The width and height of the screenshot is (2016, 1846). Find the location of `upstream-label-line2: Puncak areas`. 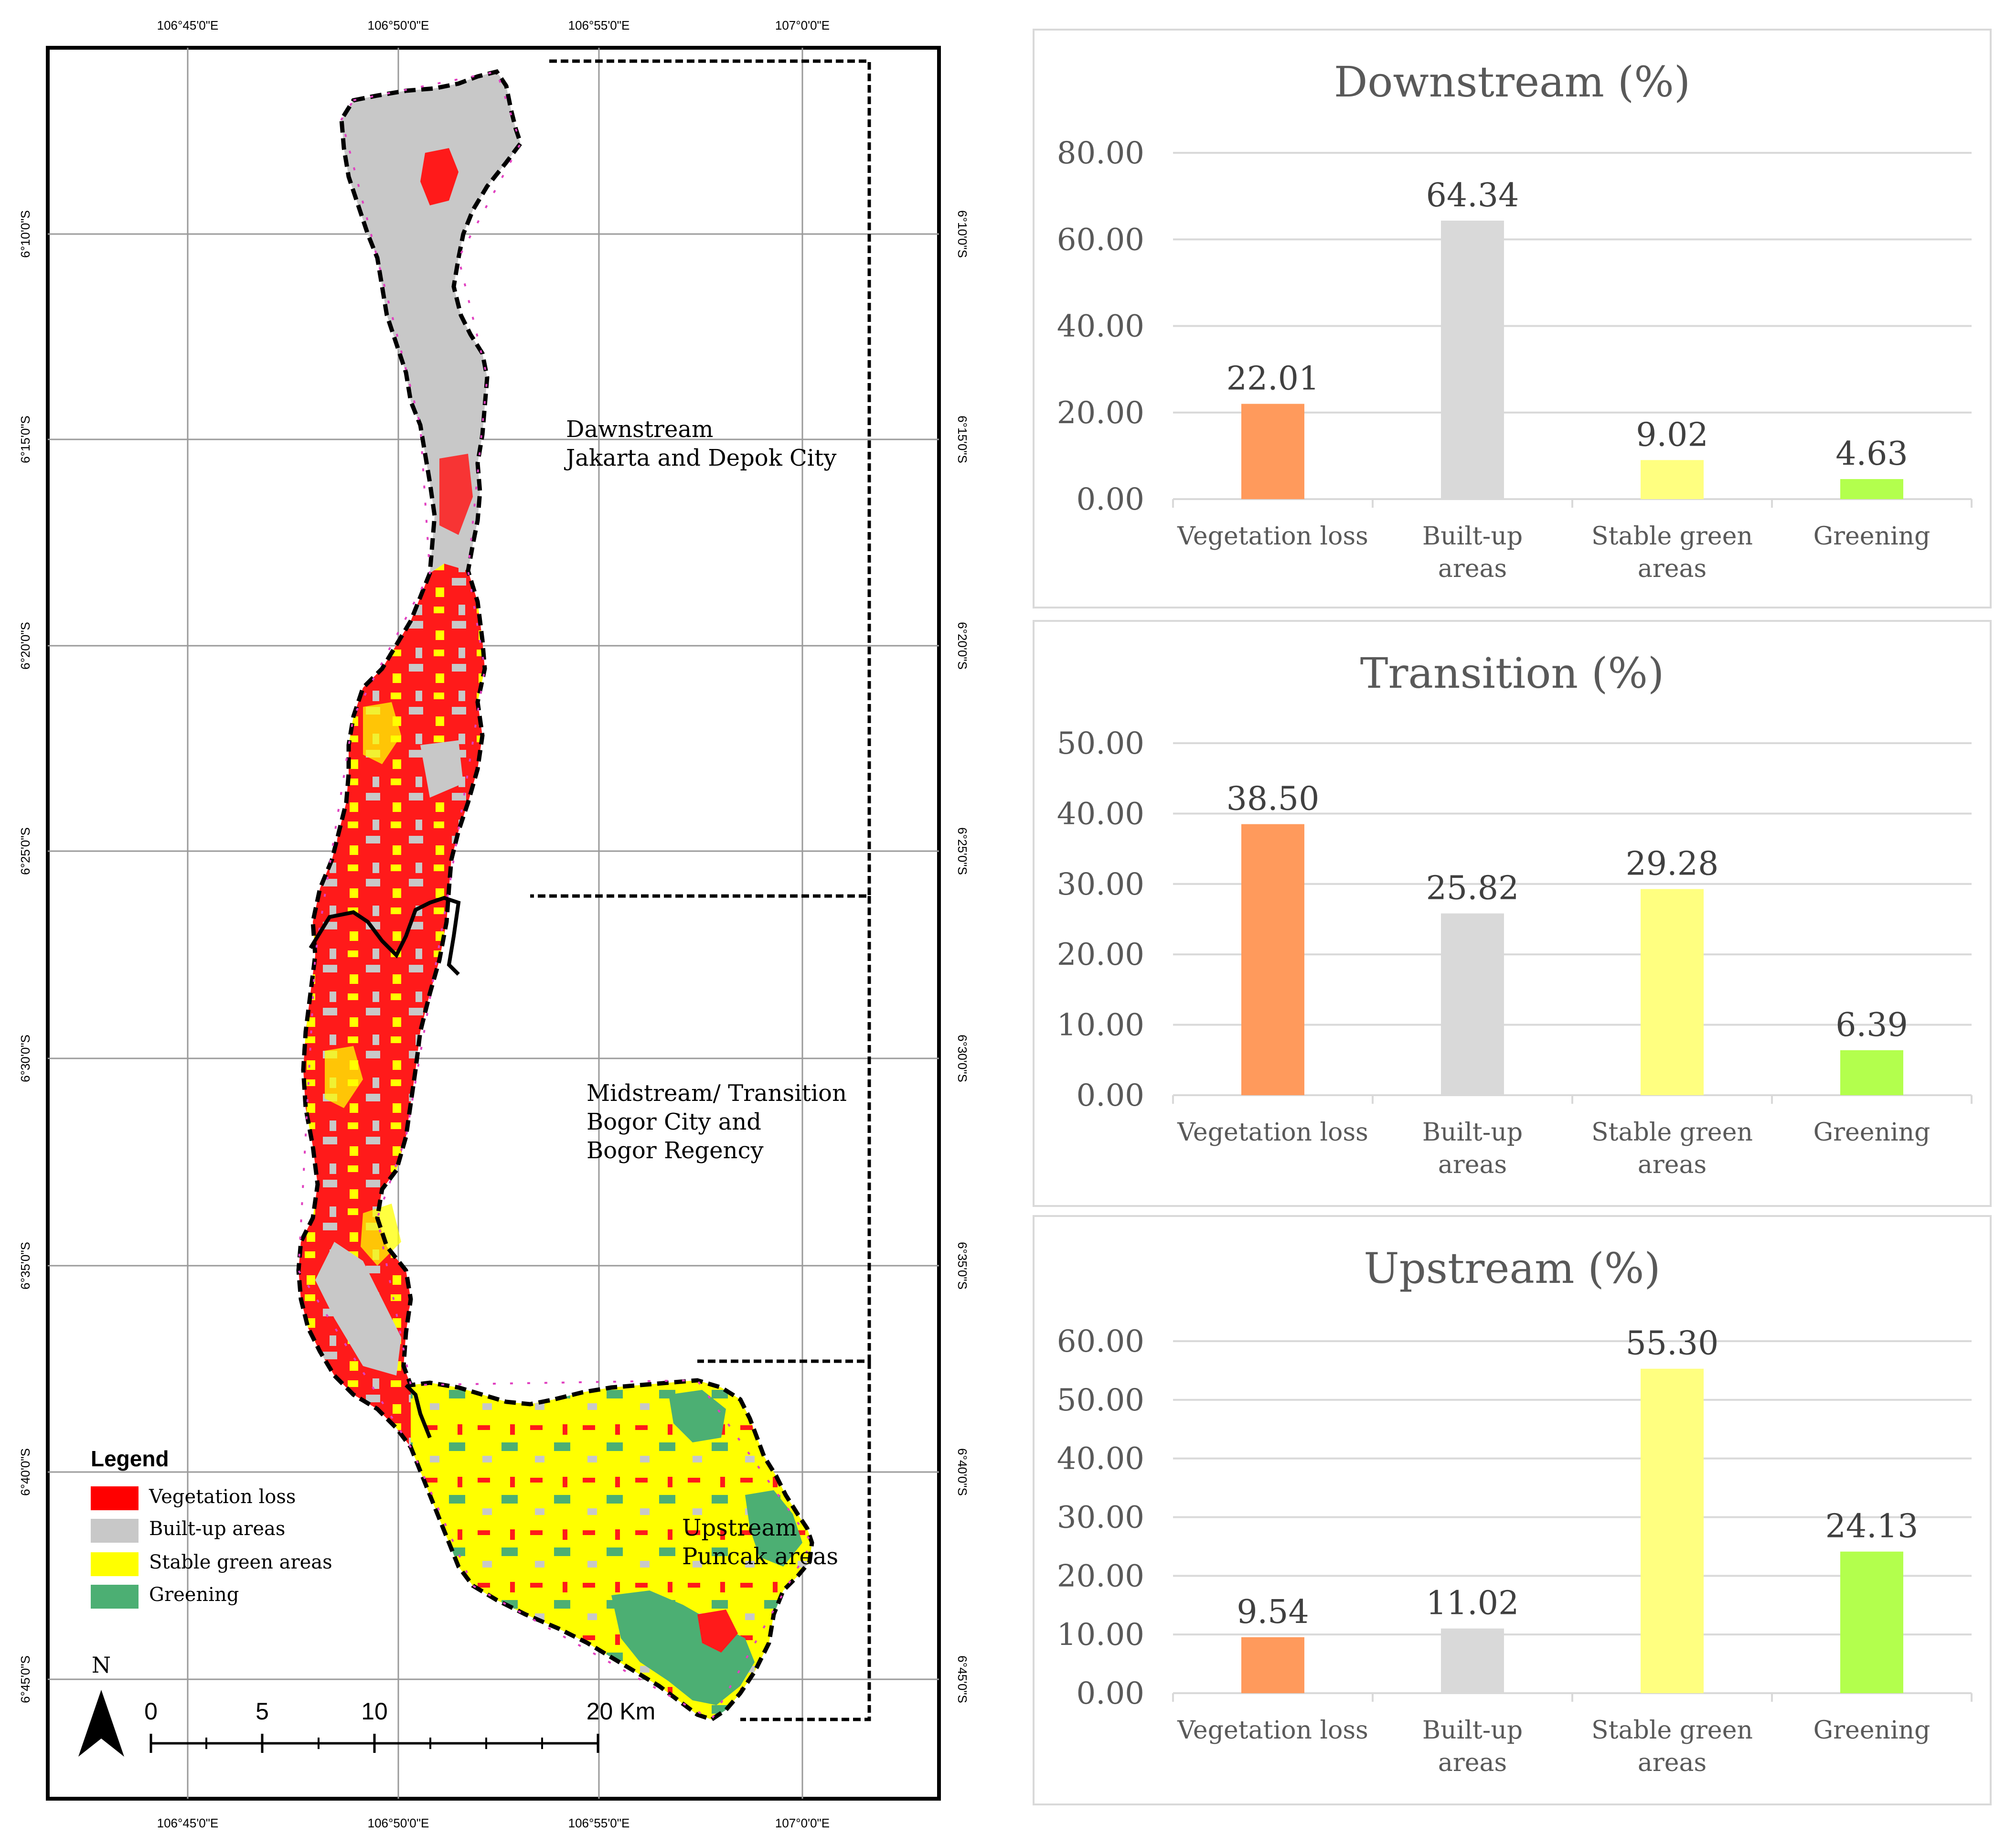

upstream-label-line2: Puncak areas is located at coordinates (760, 1556).